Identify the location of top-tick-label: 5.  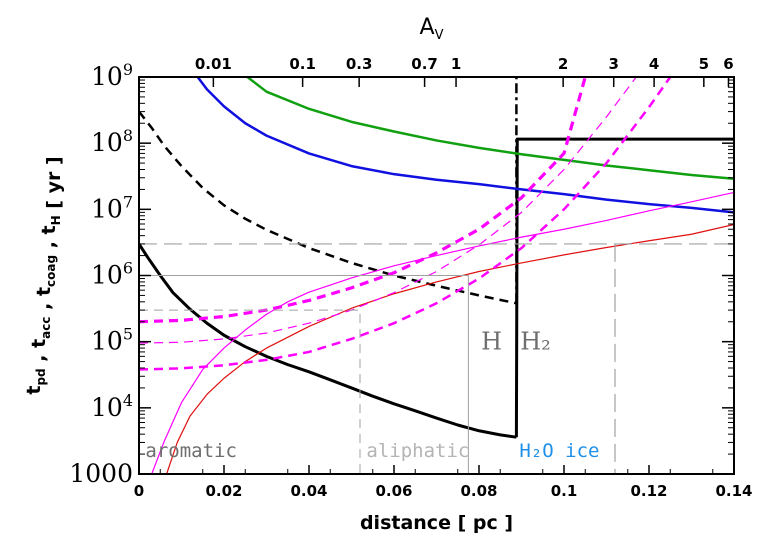
(704, 64).